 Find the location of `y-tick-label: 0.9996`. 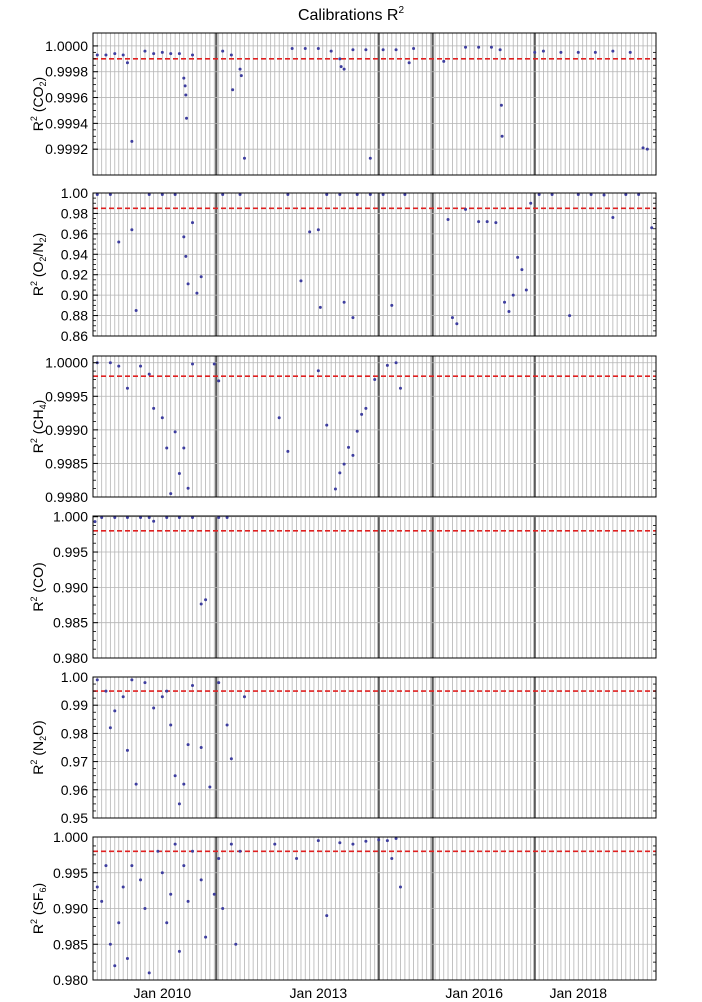

y-tick-label: 0.9996 is located at coordinates (66, 98).